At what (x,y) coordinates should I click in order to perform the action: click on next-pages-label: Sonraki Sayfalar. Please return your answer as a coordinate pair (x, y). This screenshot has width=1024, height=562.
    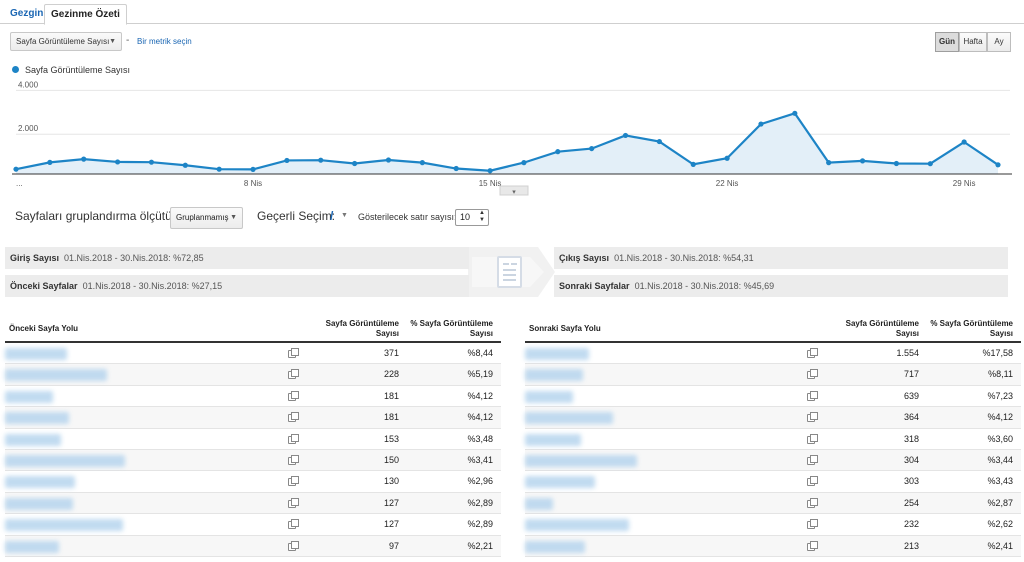
    Looking at the image, I should click on (594, 286).